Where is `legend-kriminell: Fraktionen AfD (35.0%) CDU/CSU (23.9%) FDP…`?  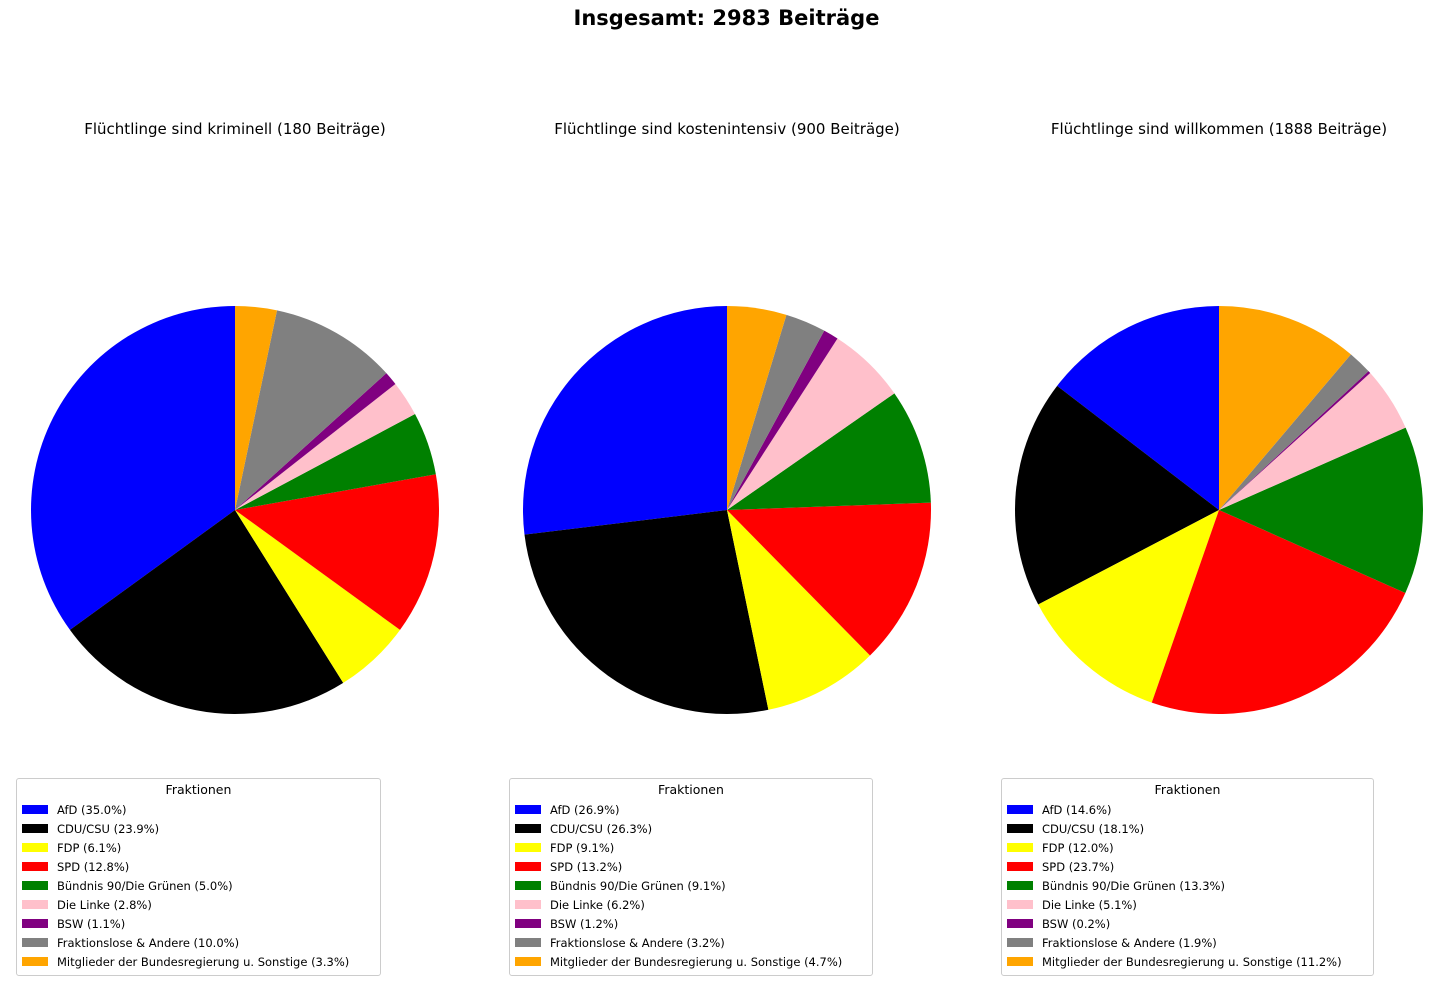 legend-kriminell: Fraktionen AfD (35.0%) CDU/CSU (23.9%) FDP… is located at coordinates (198, 877).